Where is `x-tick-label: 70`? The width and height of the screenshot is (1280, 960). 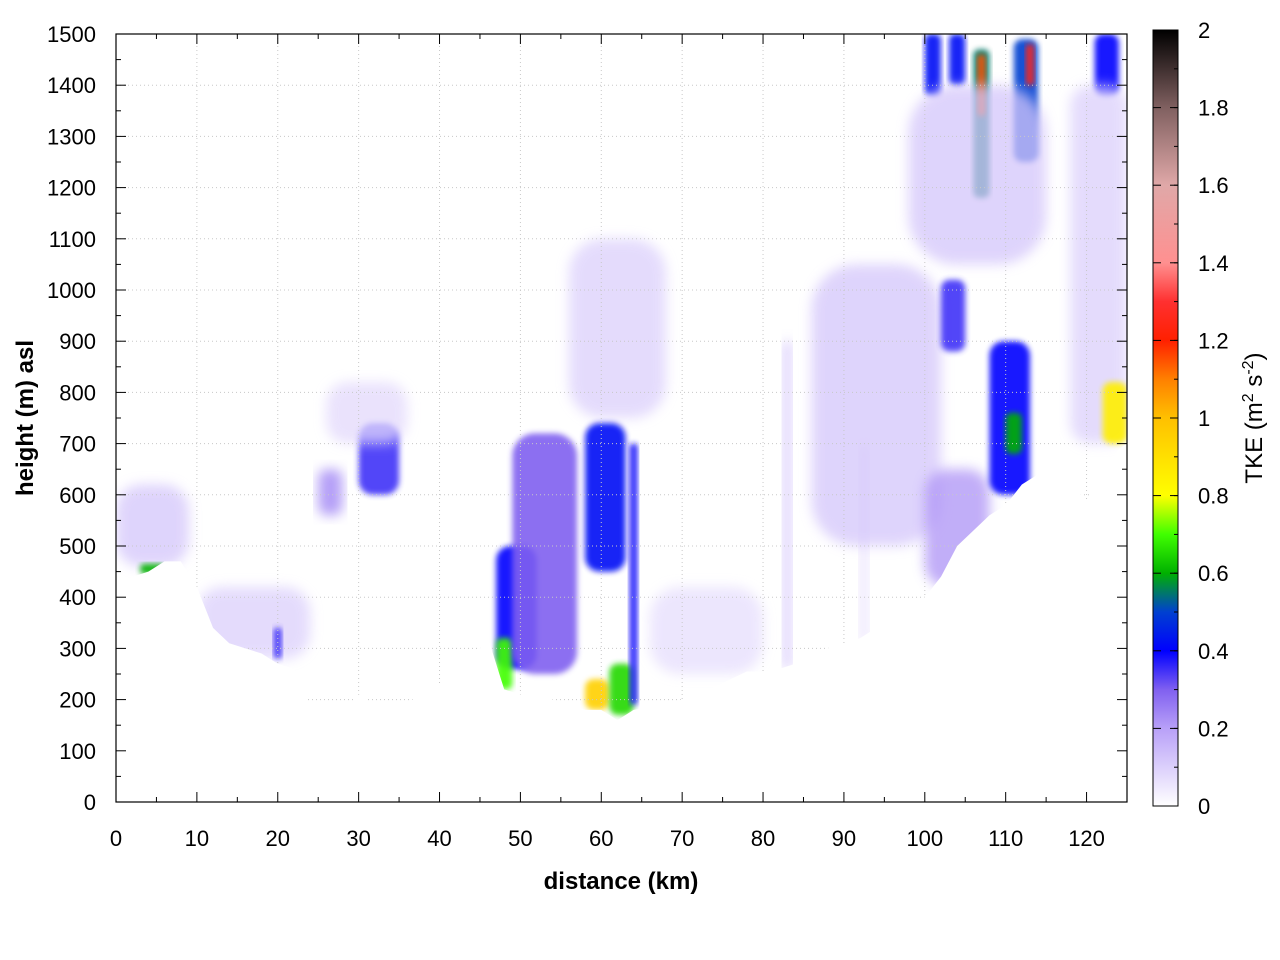
x-tick-label: 70 is located at coordinates (682, 838).